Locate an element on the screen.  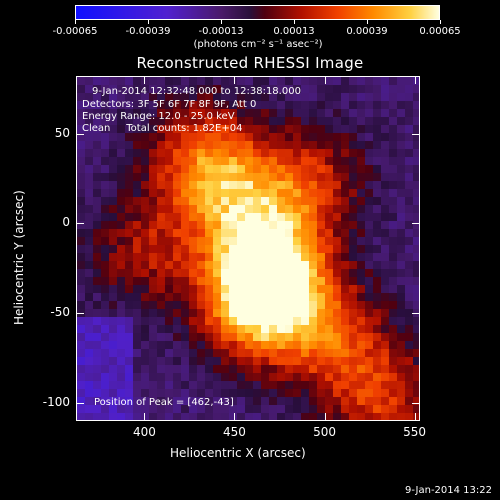
colorbar-tick is located at coordinates (148, 22).